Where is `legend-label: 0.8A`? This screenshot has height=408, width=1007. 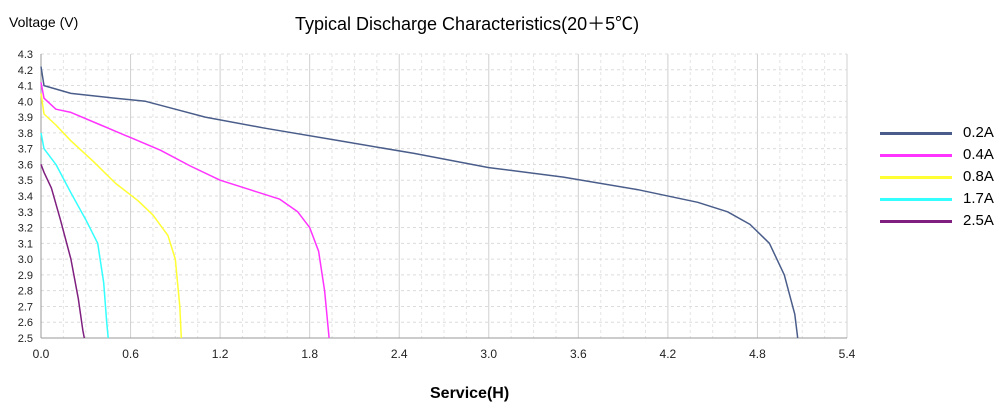
legend-label: 0.8A is located at coordinates (978, 176).